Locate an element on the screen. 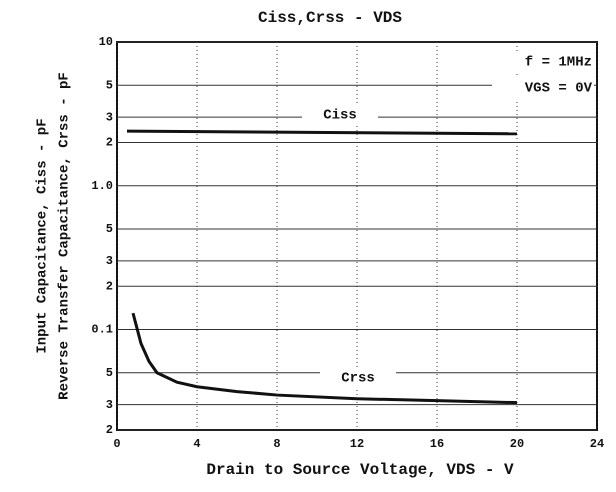 The width and height of the screenshot is (616, 492). series-label: Crss is located at coordinates (358, 379).